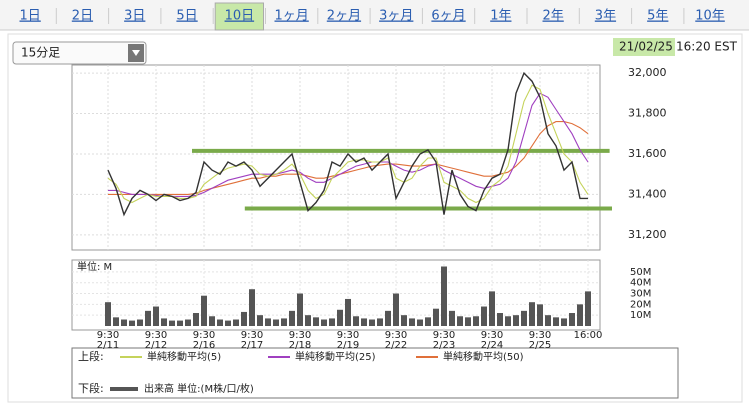  Describe the element at coordinates (647, 153) in the screenshot. I see `y-tick-label: 31,600` at that location.